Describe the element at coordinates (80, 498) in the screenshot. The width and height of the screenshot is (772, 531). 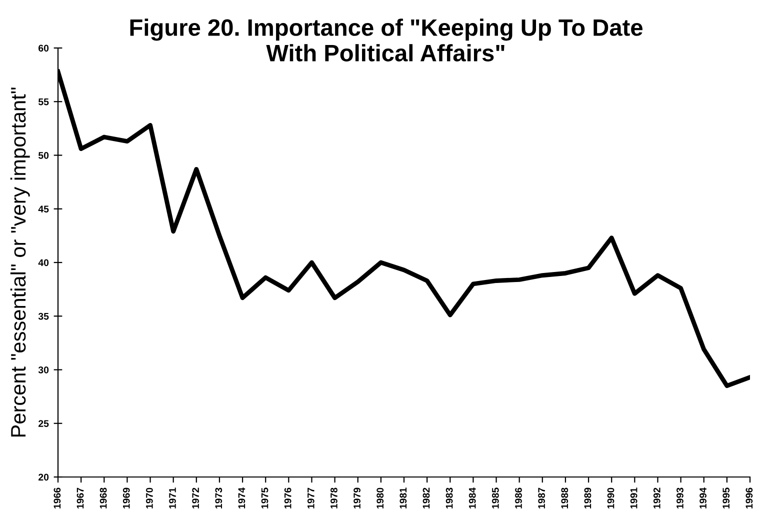
I see `x-tick-label: 1967` at that location.